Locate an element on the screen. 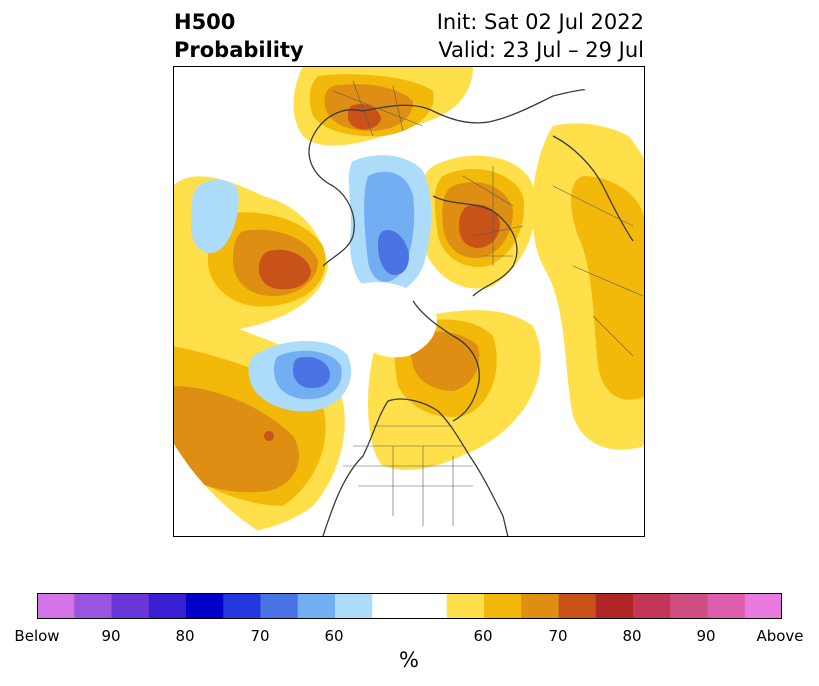 This screenshot has width=819, height=686. below-60-far-pacific is located at coordinates (215, 216).